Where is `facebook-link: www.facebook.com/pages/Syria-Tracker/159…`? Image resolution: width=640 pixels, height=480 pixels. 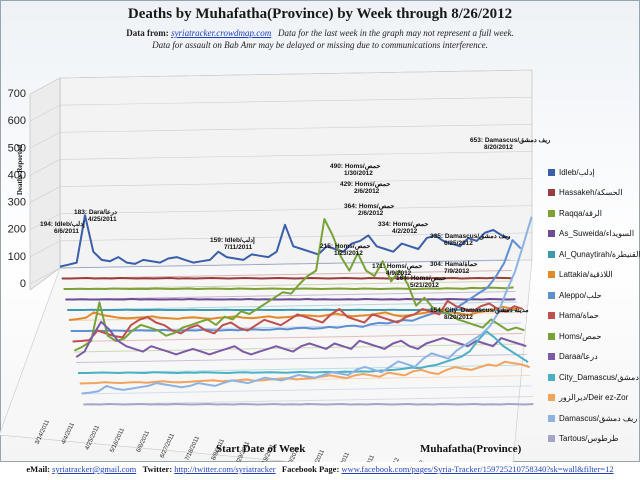
facebook-link: www.facebook.com/pages/Syria-Tracker/159… is located at coordinates (477, 469).